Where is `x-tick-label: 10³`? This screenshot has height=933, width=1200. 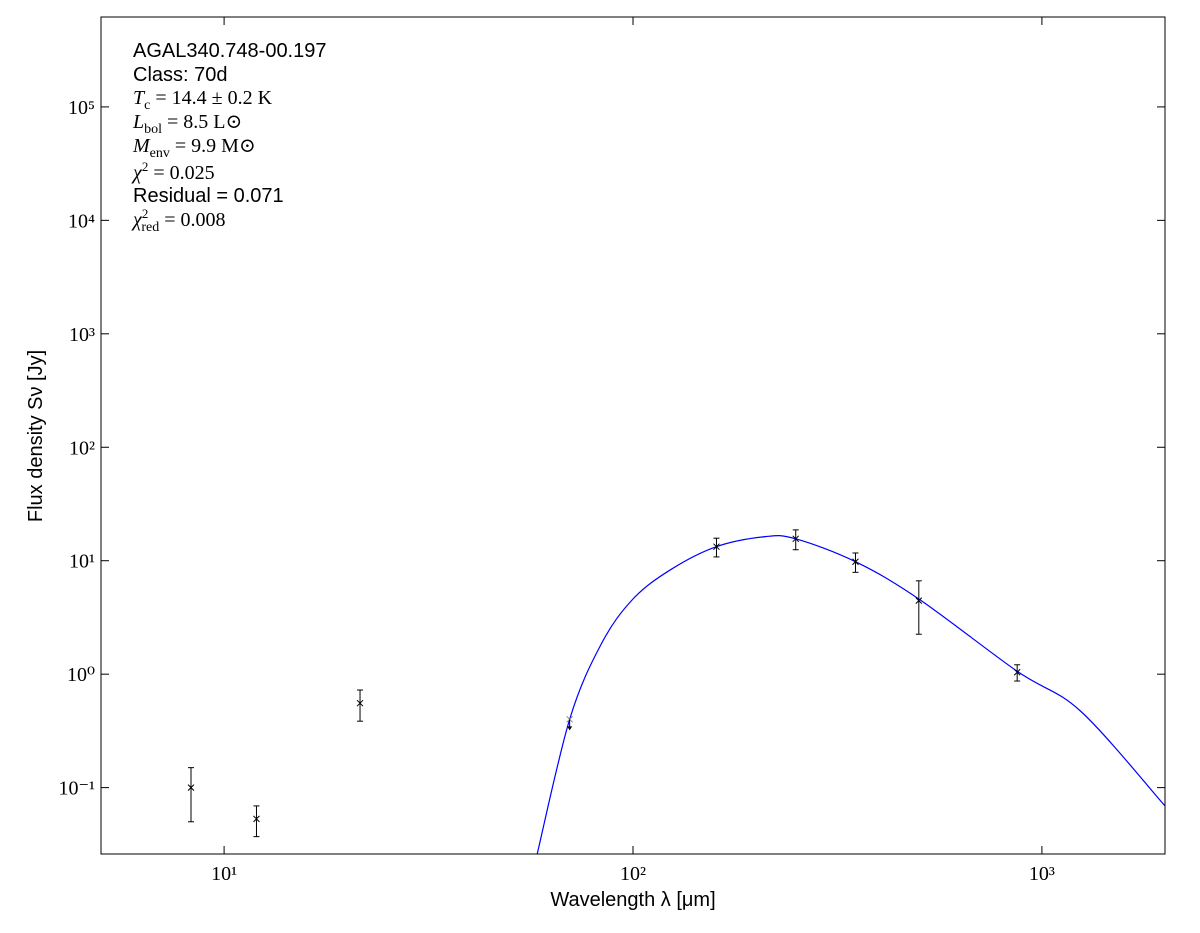
x-tick-label: 10³ is located at coordinates (1042, 874).